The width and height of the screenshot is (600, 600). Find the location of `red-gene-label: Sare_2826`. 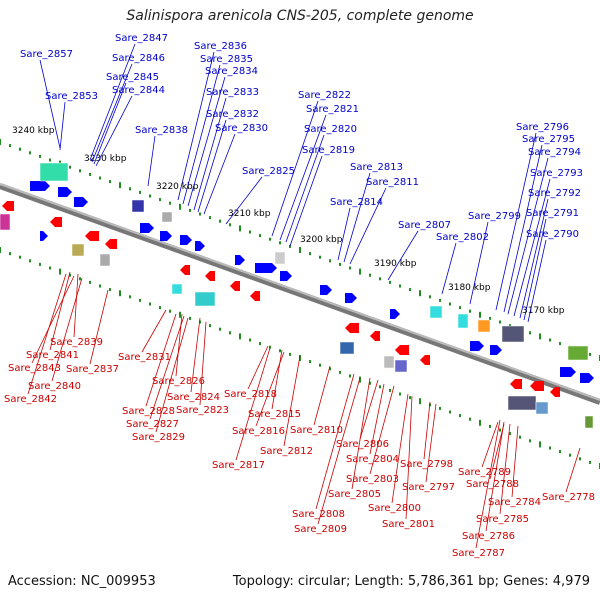

red-gene-label: Sare_2826 is located at coordinates (178, 381).